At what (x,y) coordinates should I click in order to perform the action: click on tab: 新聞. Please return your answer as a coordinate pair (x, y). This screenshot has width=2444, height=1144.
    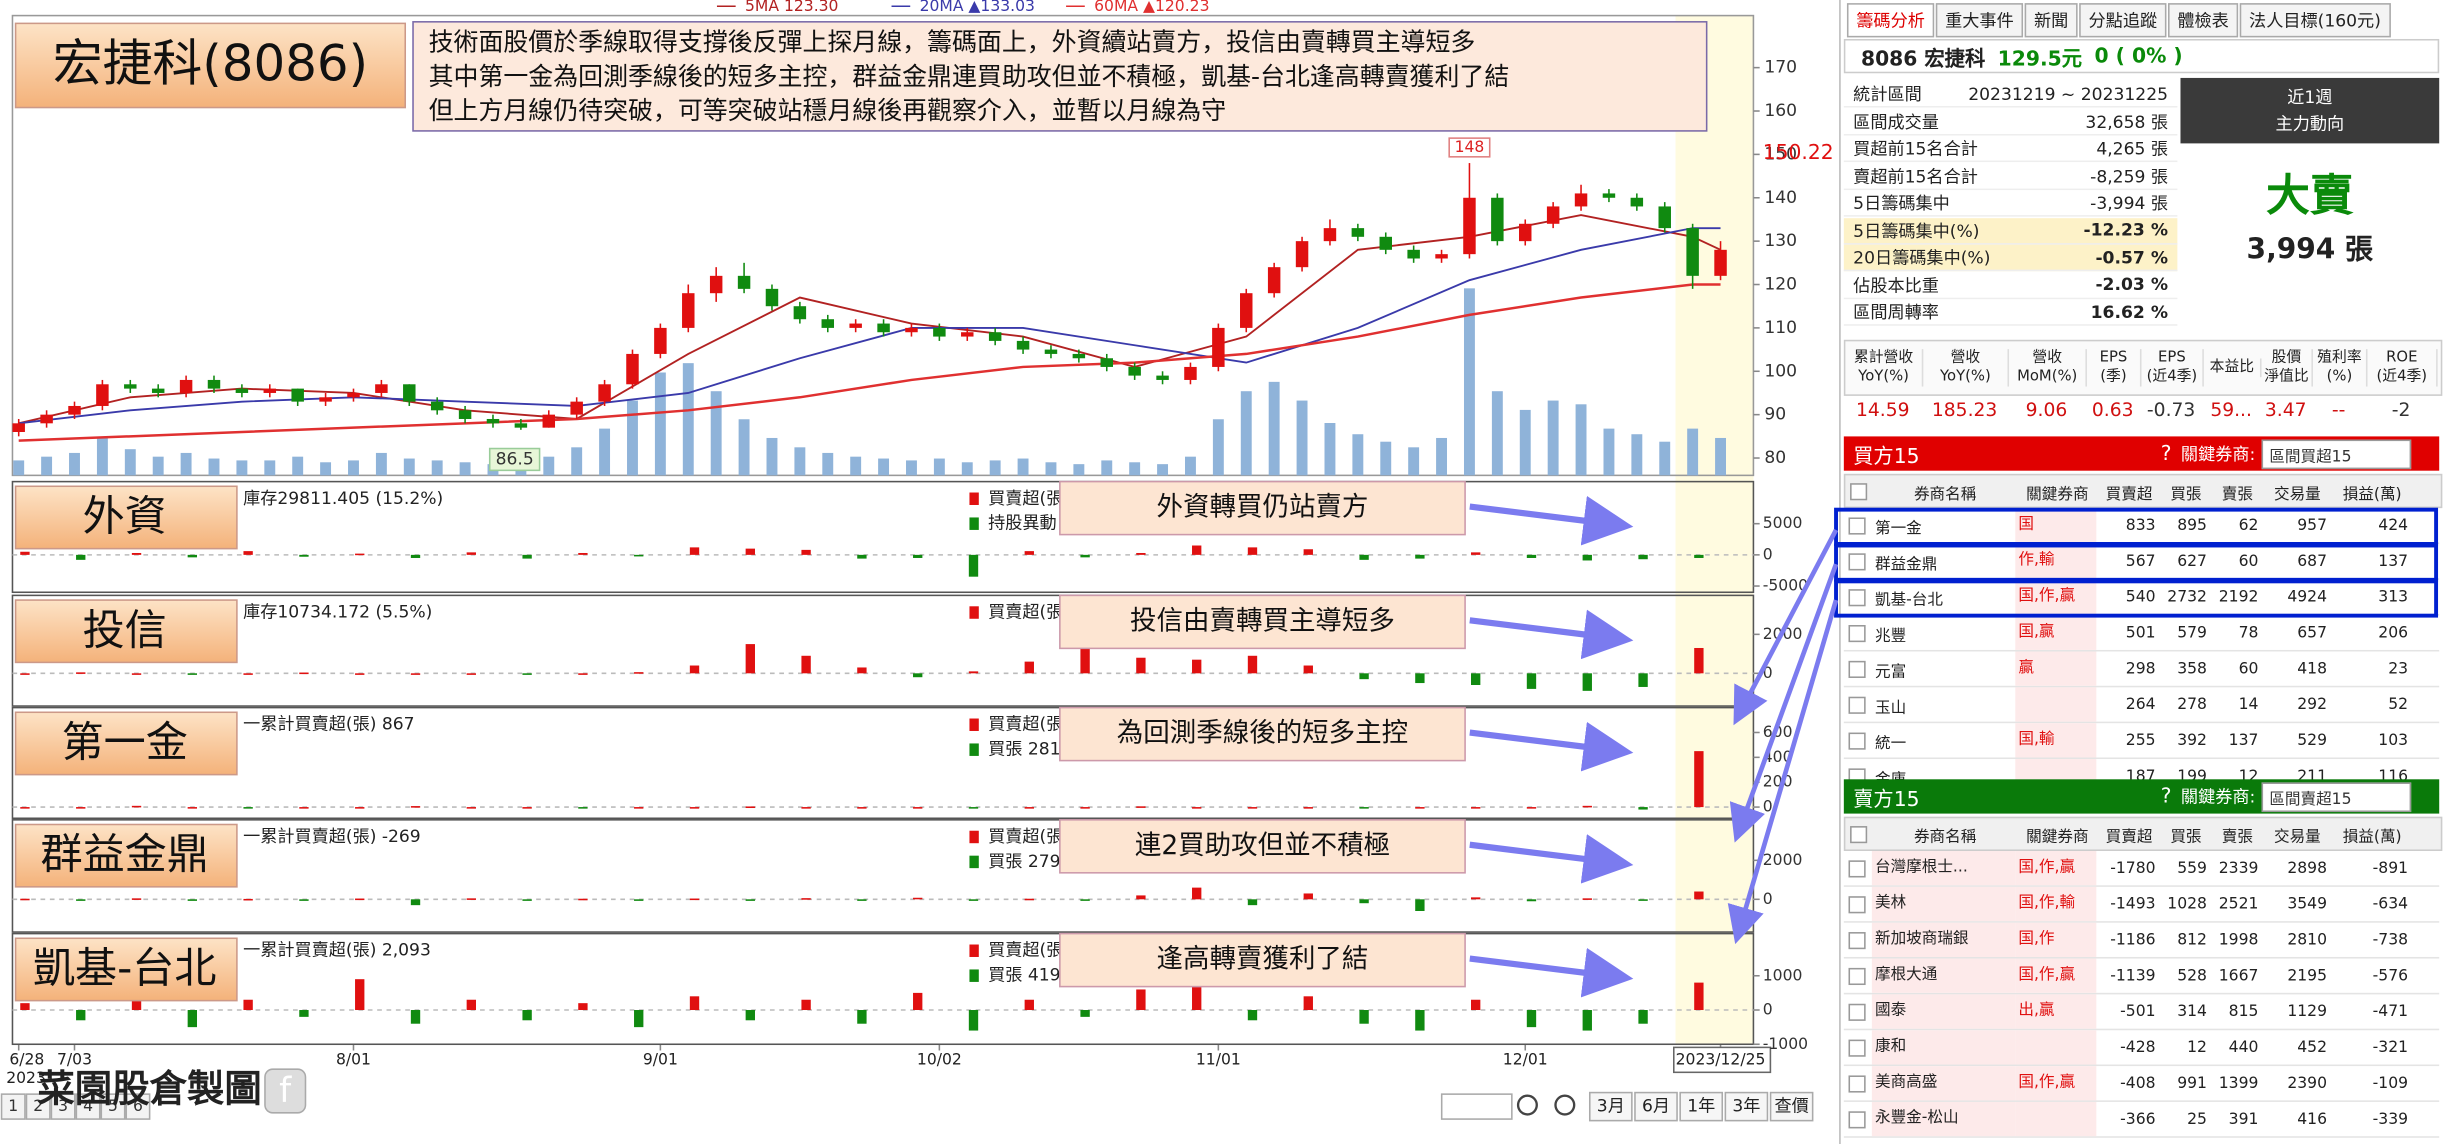
    Looking at the image, I should click on (2051, 20).